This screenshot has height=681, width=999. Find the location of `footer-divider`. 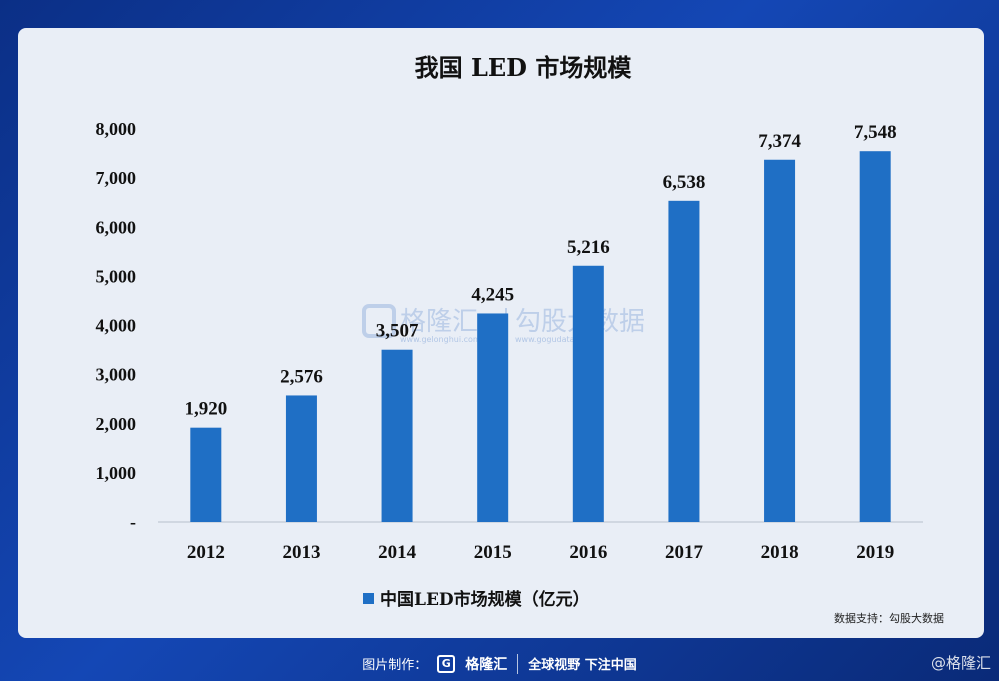

footer-divider is located at coordinates (518, 663).